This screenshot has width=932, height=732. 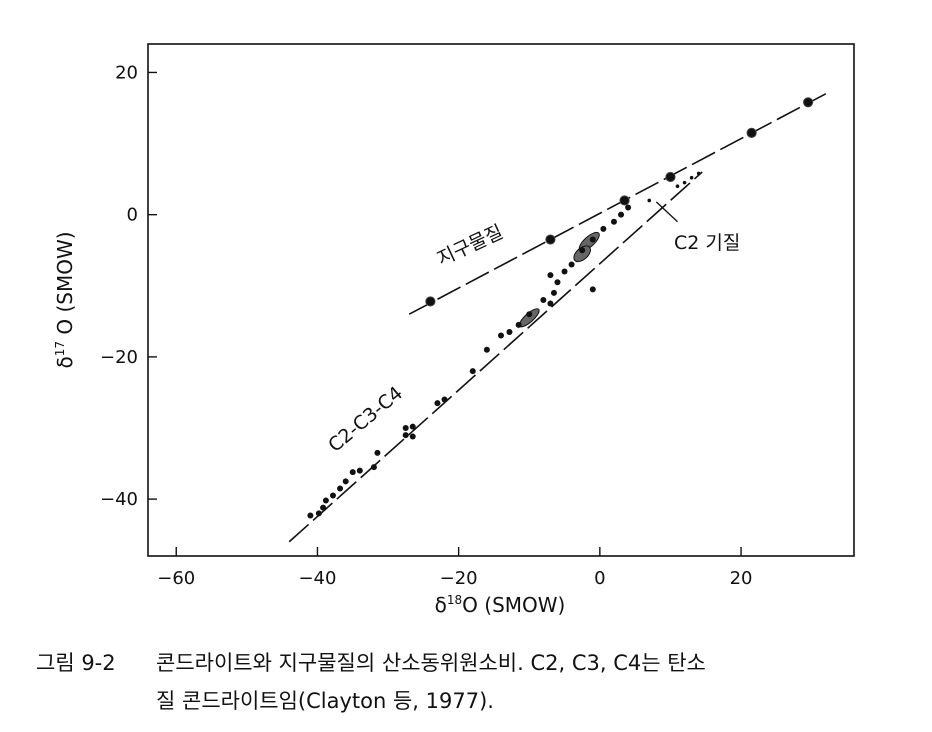 What do you see at coordinates (119, 357) in the screenshot?
I see `y-tick-label: −20` at bounding box center [119, 357].